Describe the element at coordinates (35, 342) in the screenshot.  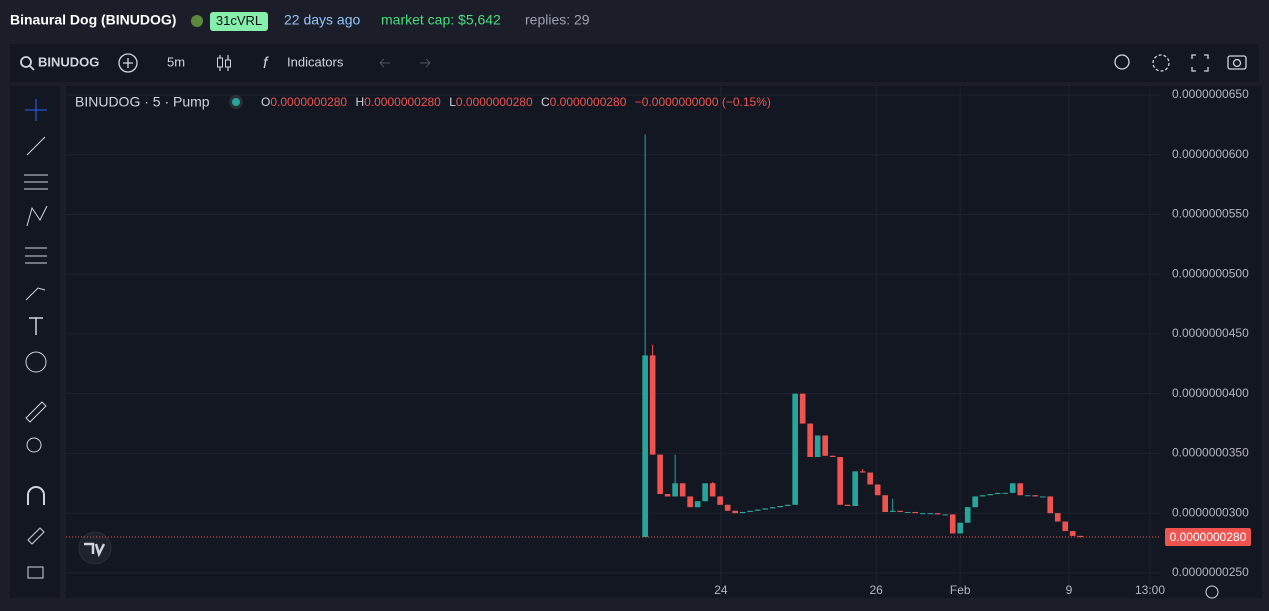
I see `drawing-toolbar` at that location.